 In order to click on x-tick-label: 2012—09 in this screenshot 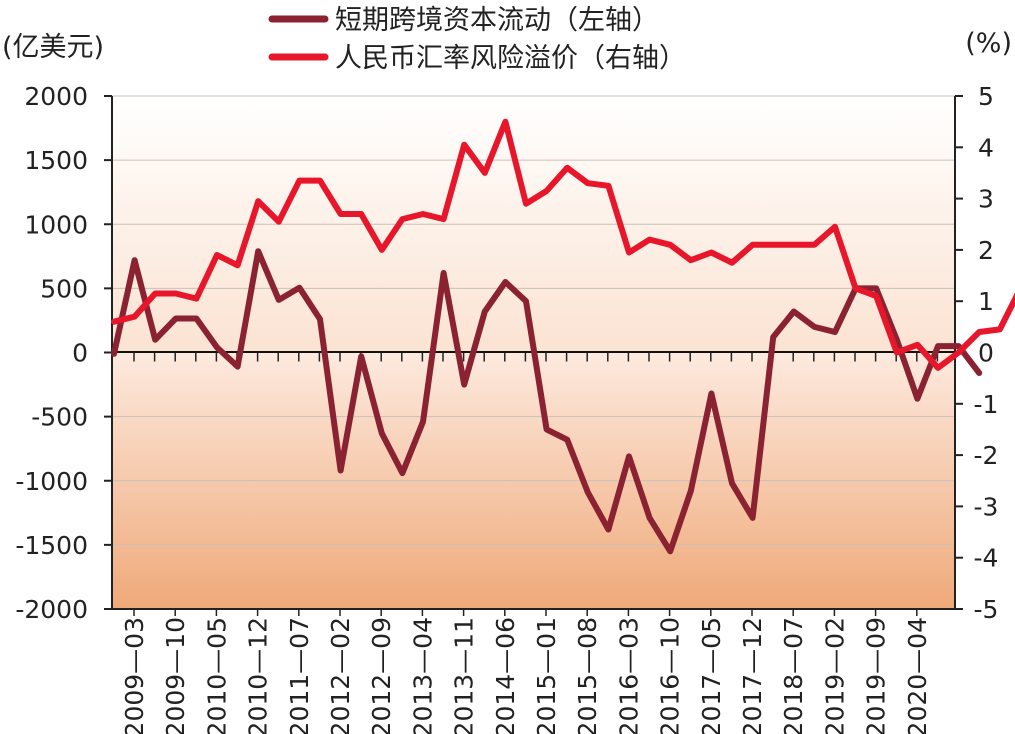, I will do `click(381, 675)`.